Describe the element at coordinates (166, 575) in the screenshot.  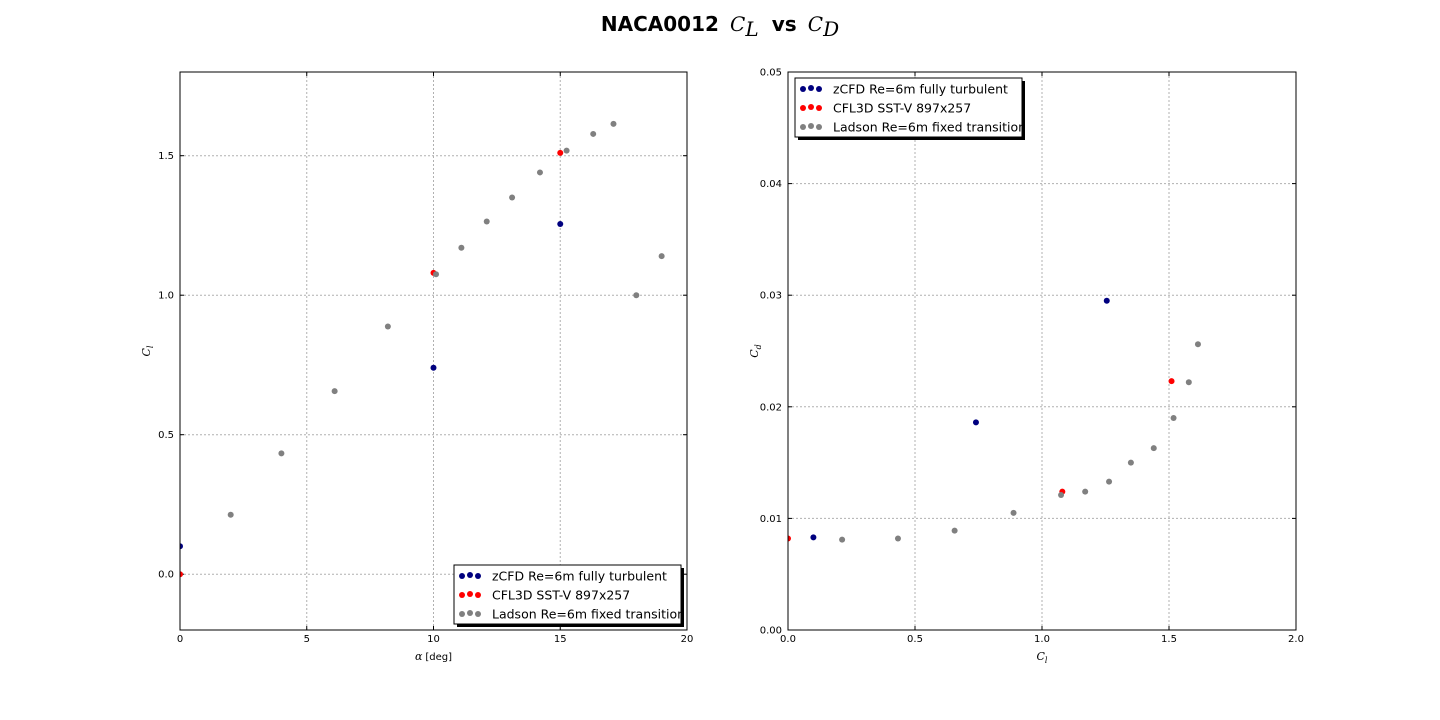
I see `y-tick-label: 0.0` at that location.